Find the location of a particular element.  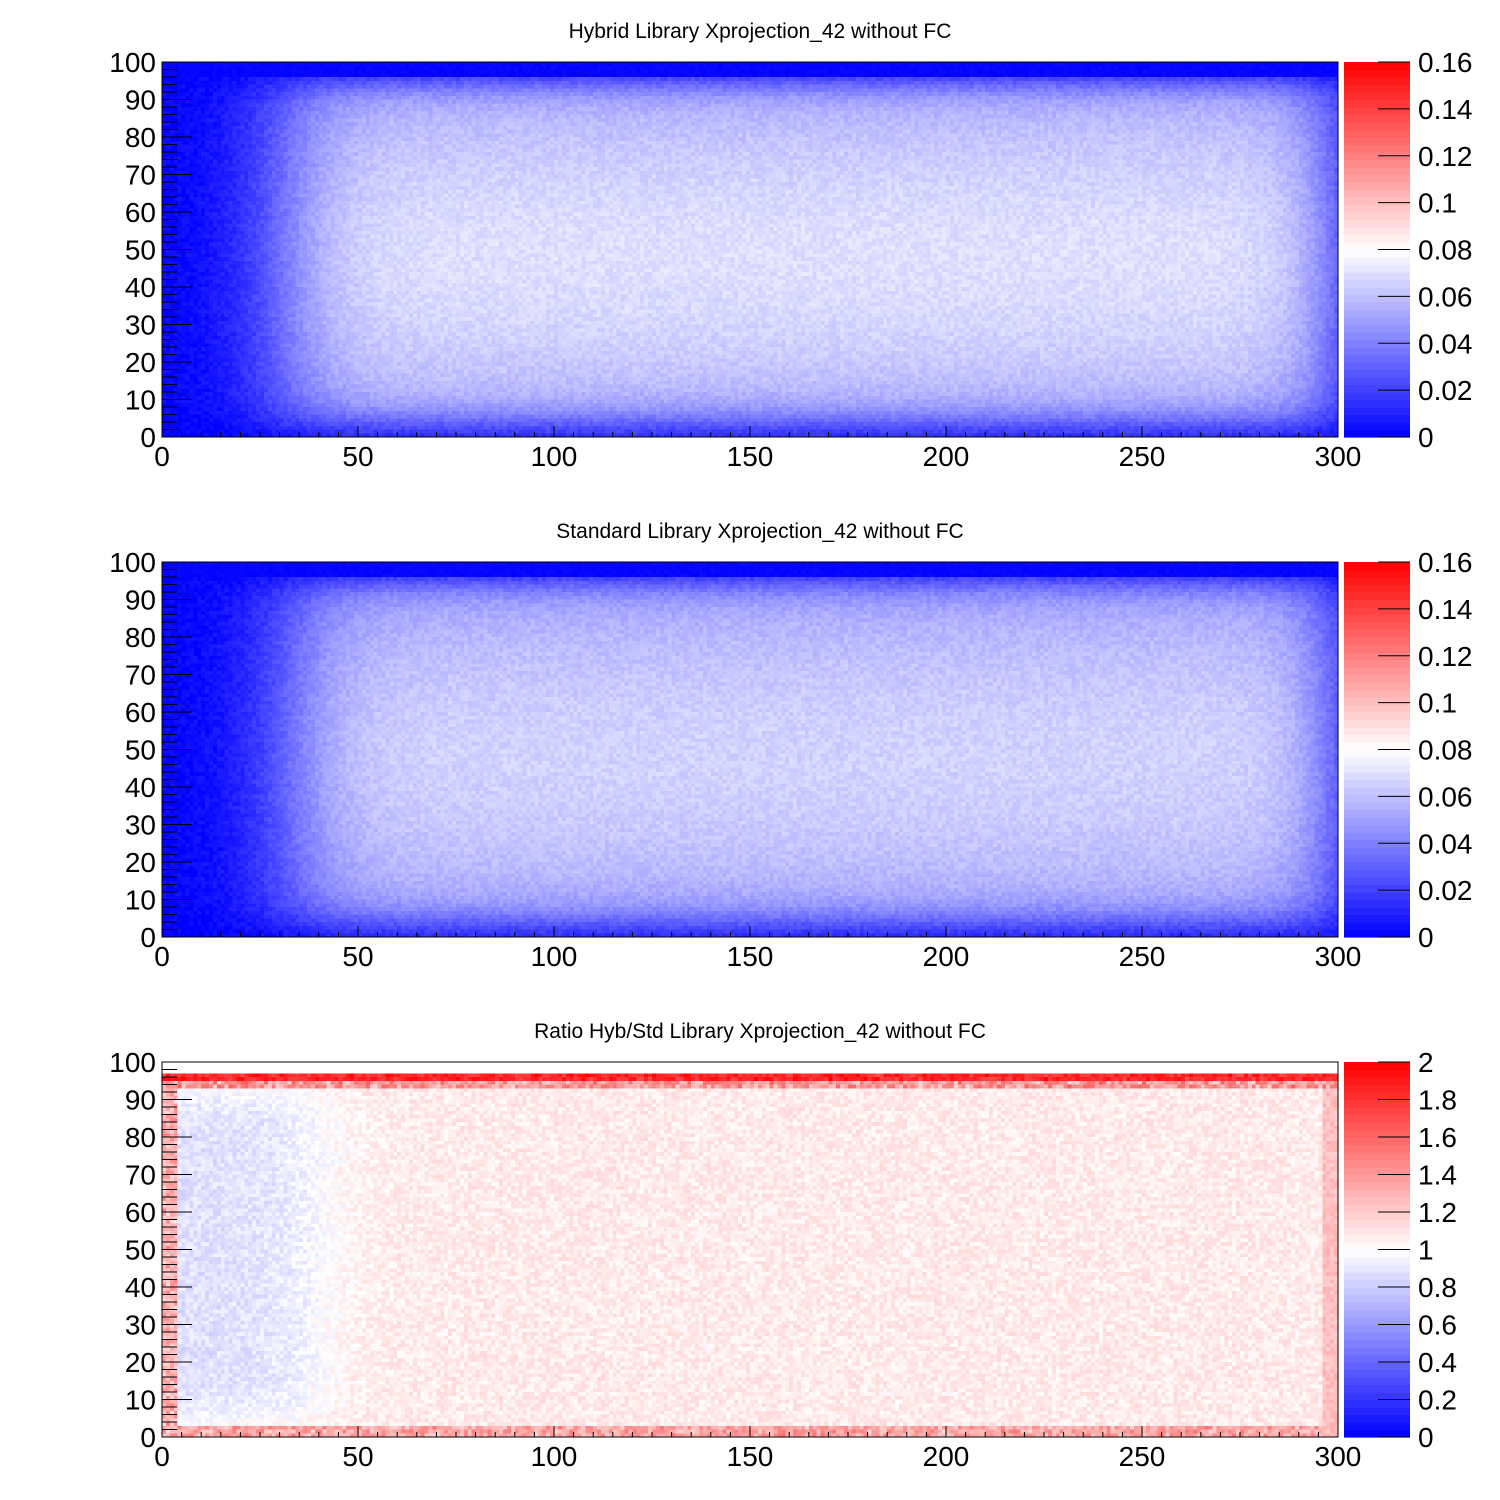

y-tick-label: 30 is located at coordinates (140, 825).